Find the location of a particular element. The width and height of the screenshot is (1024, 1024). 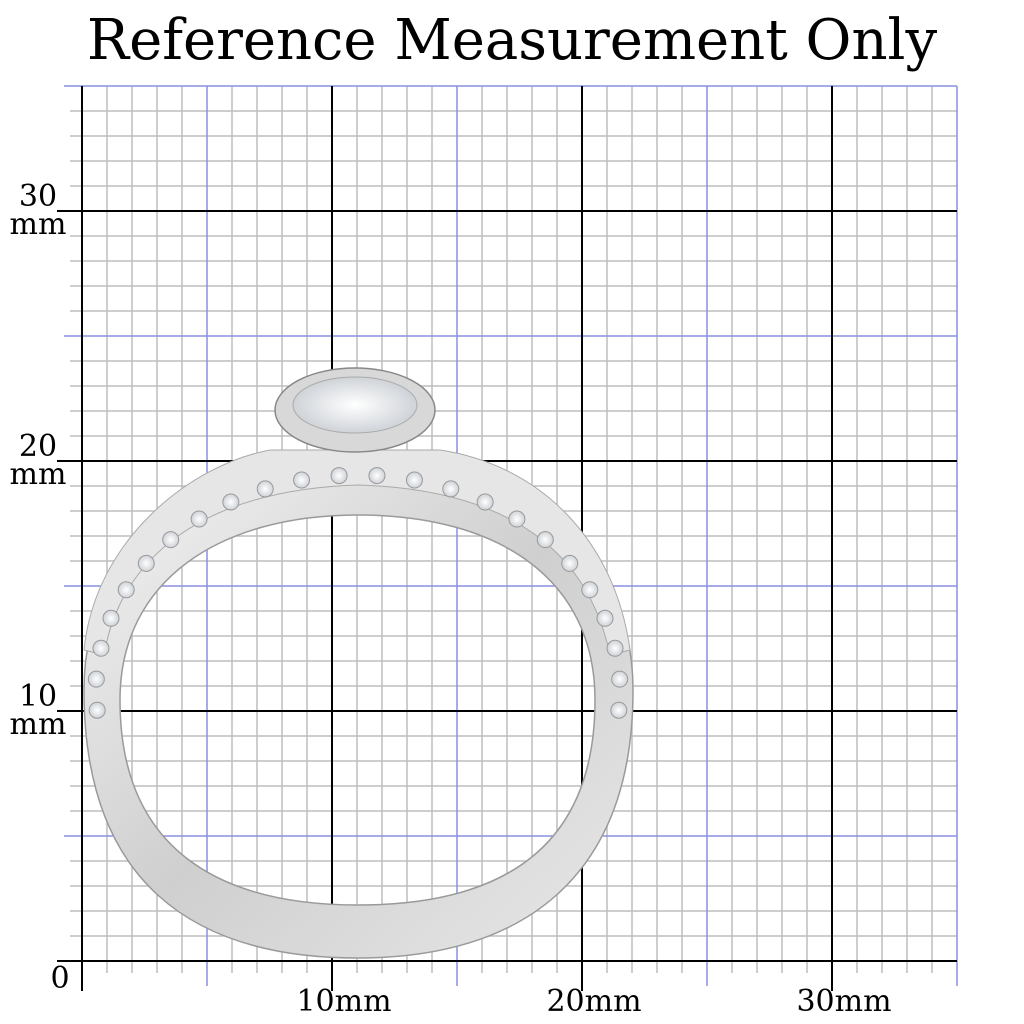

x-axis-label: 30mm is located at coordinates (844, 1001).